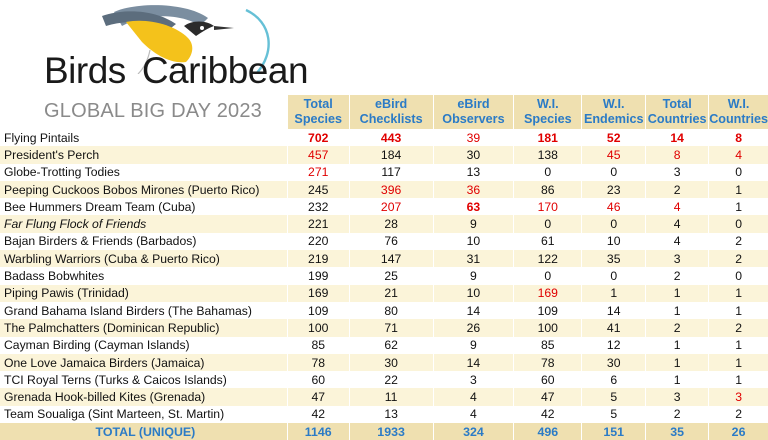 This screenshot has width=768, height=440. Describe the element at coordinates (391, 380) in the screenshot. I see `stat-cell: 22` at that location.